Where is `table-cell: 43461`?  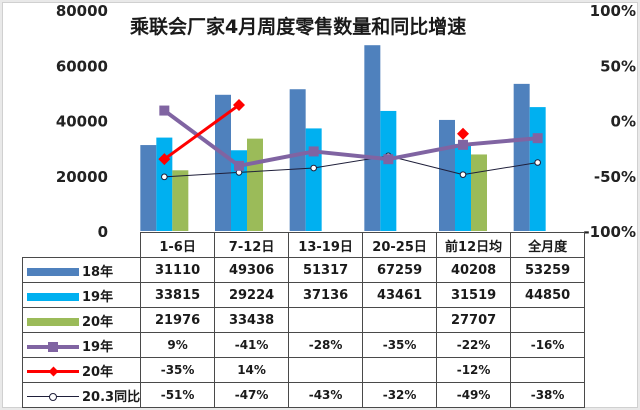 table-cell: 43461 is located at coordinates (400, 295).